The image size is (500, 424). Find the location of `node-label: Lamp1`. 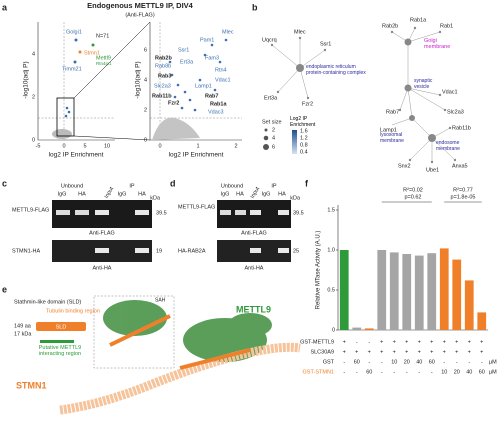

node-label: Lamp1 is located at coordinates (388, 130).